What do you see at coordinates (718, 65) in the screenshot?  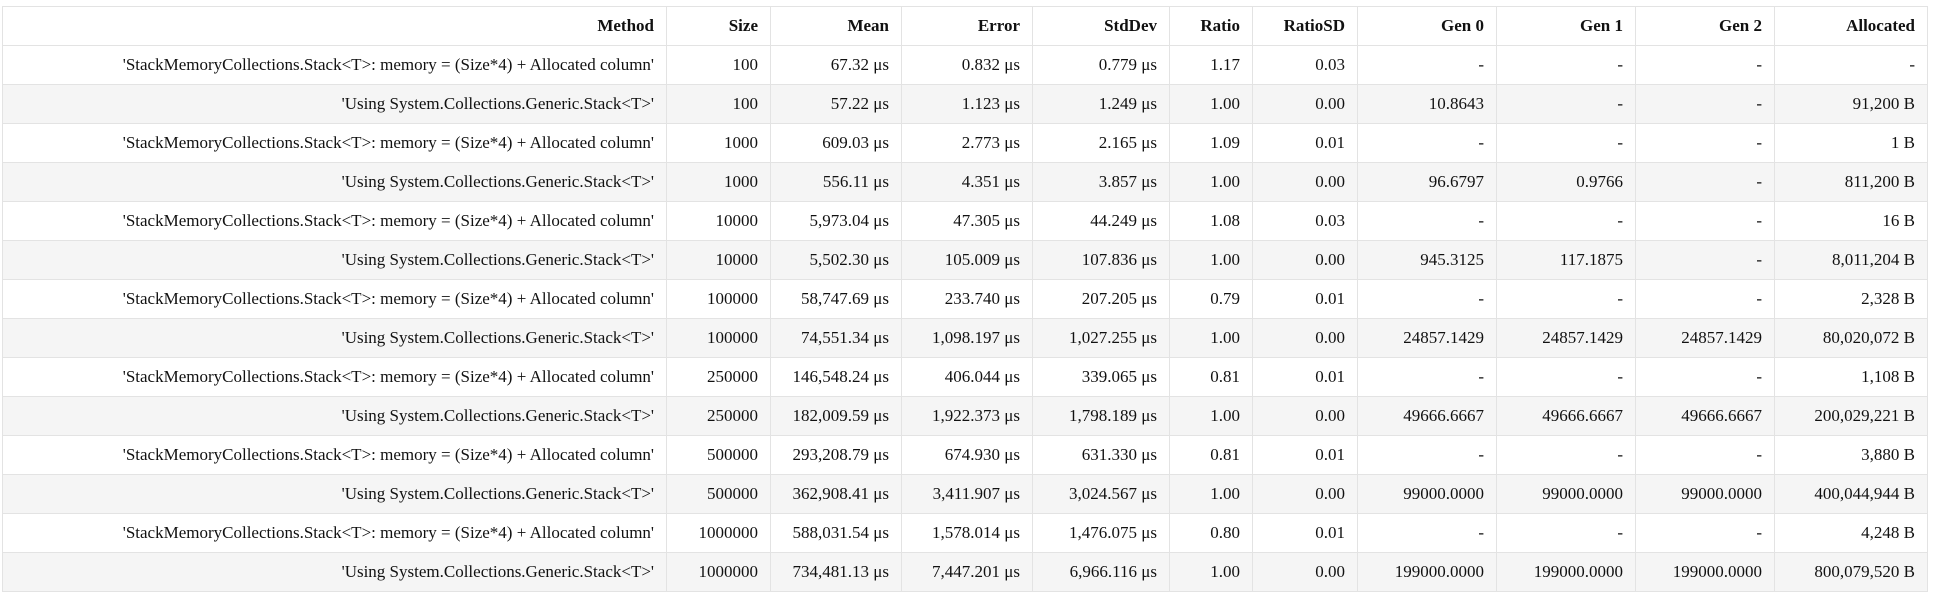 I see `cell-size: 100` at bounding box center [718, 65].